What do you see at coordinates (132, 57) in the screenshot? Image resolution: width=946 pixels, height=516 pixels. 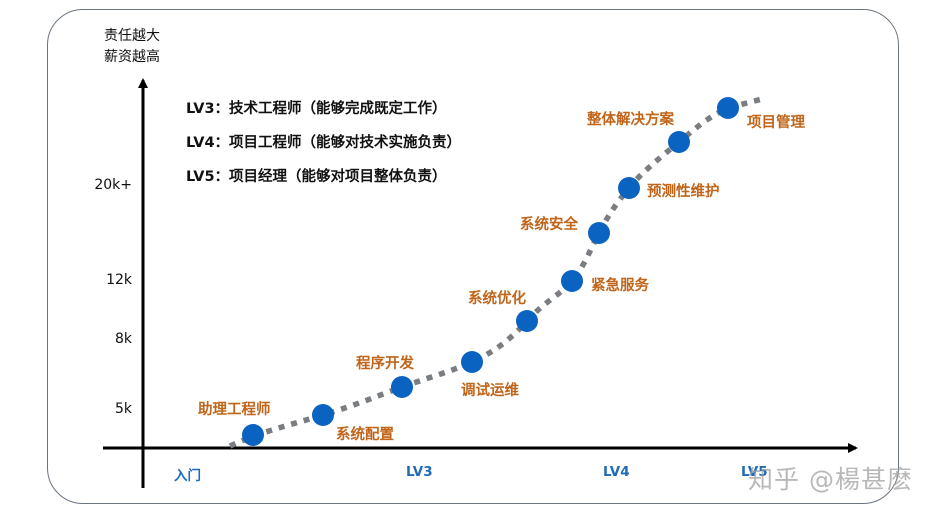 I see `y-axis-title-line2: 薪资越高` at bounding box center [132, 57].